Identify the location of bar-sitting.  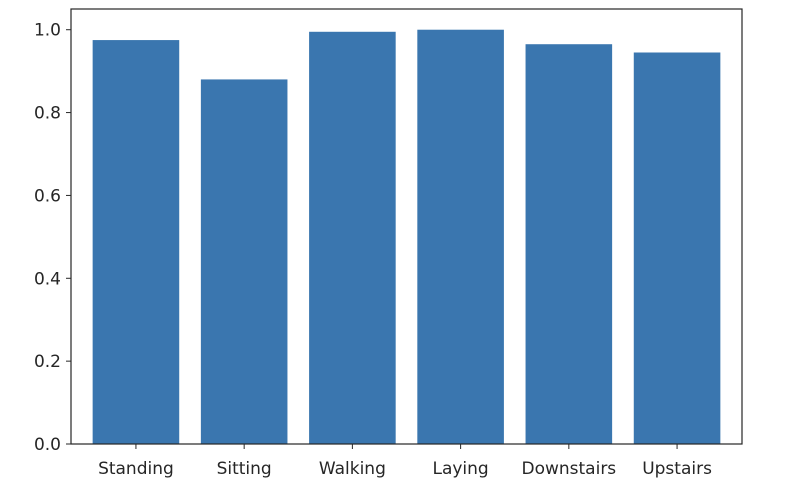
(244, 261).